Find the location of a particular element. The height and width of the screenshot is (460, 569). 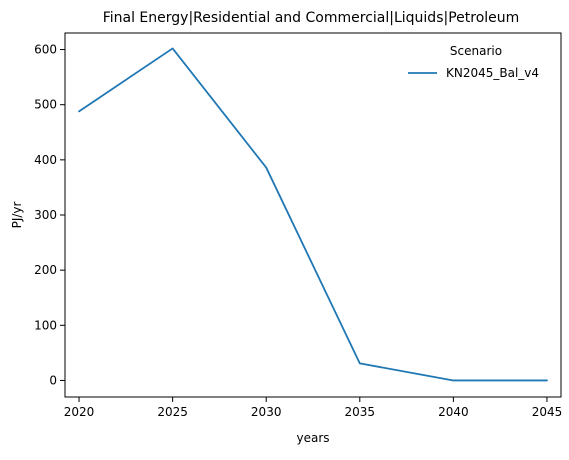

x-tick-label: 2020 is located at coordinates (79, 412).